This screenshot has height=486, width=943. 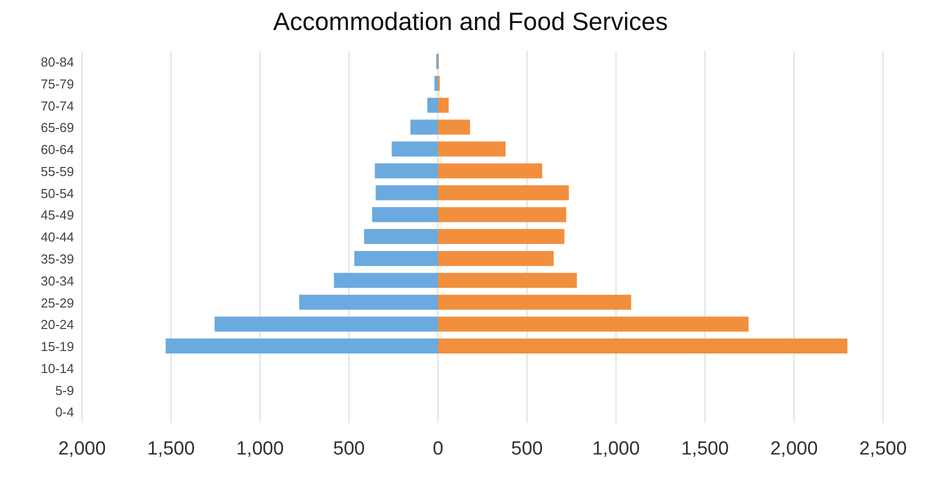 I want to click on y-tick-label: 80-84, so click(x=57, y=62).